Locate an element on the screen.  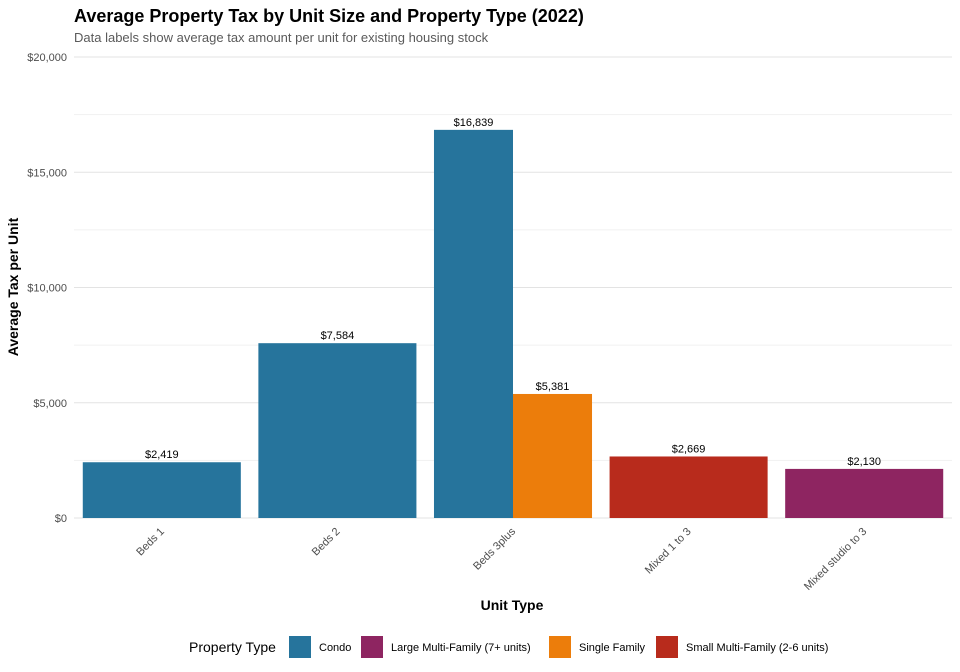
data-label: $7,584 is located at coordinates (338, 336).